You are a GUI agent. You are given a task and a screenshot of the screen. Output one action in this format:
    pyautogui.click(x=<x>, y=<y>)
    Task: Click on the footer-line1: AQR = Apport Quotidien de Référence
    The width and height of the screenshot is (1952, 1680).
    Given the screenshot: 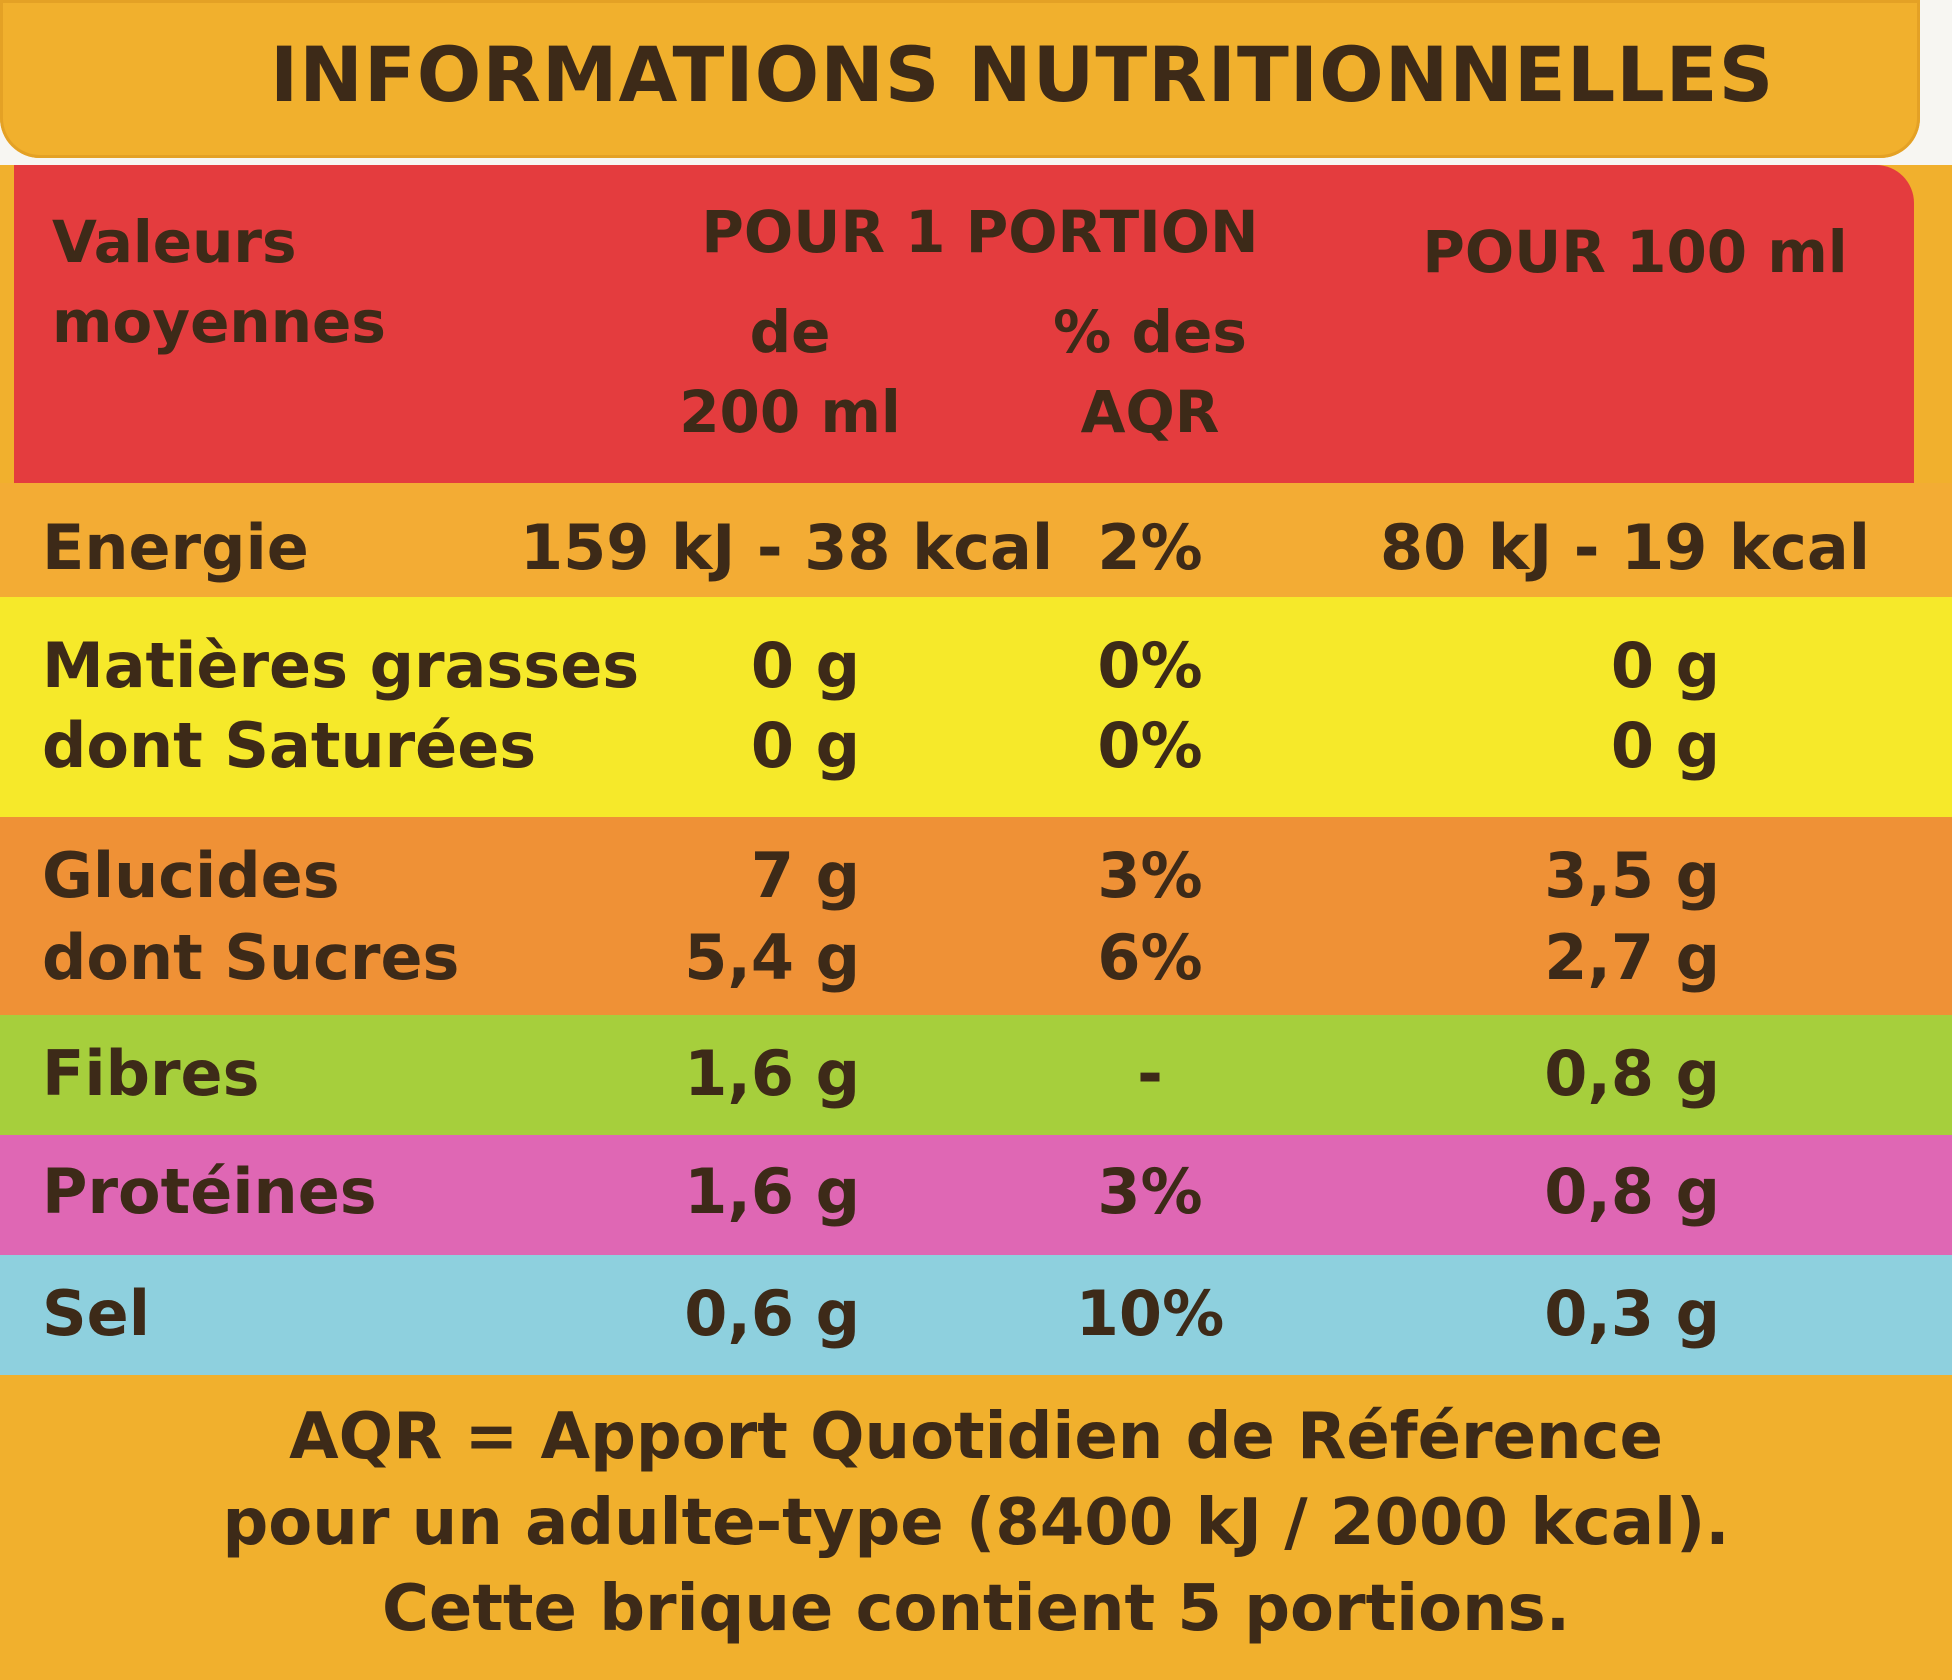 What is the action you would take?
    pyautogui.click(x=976, y=1437)
    